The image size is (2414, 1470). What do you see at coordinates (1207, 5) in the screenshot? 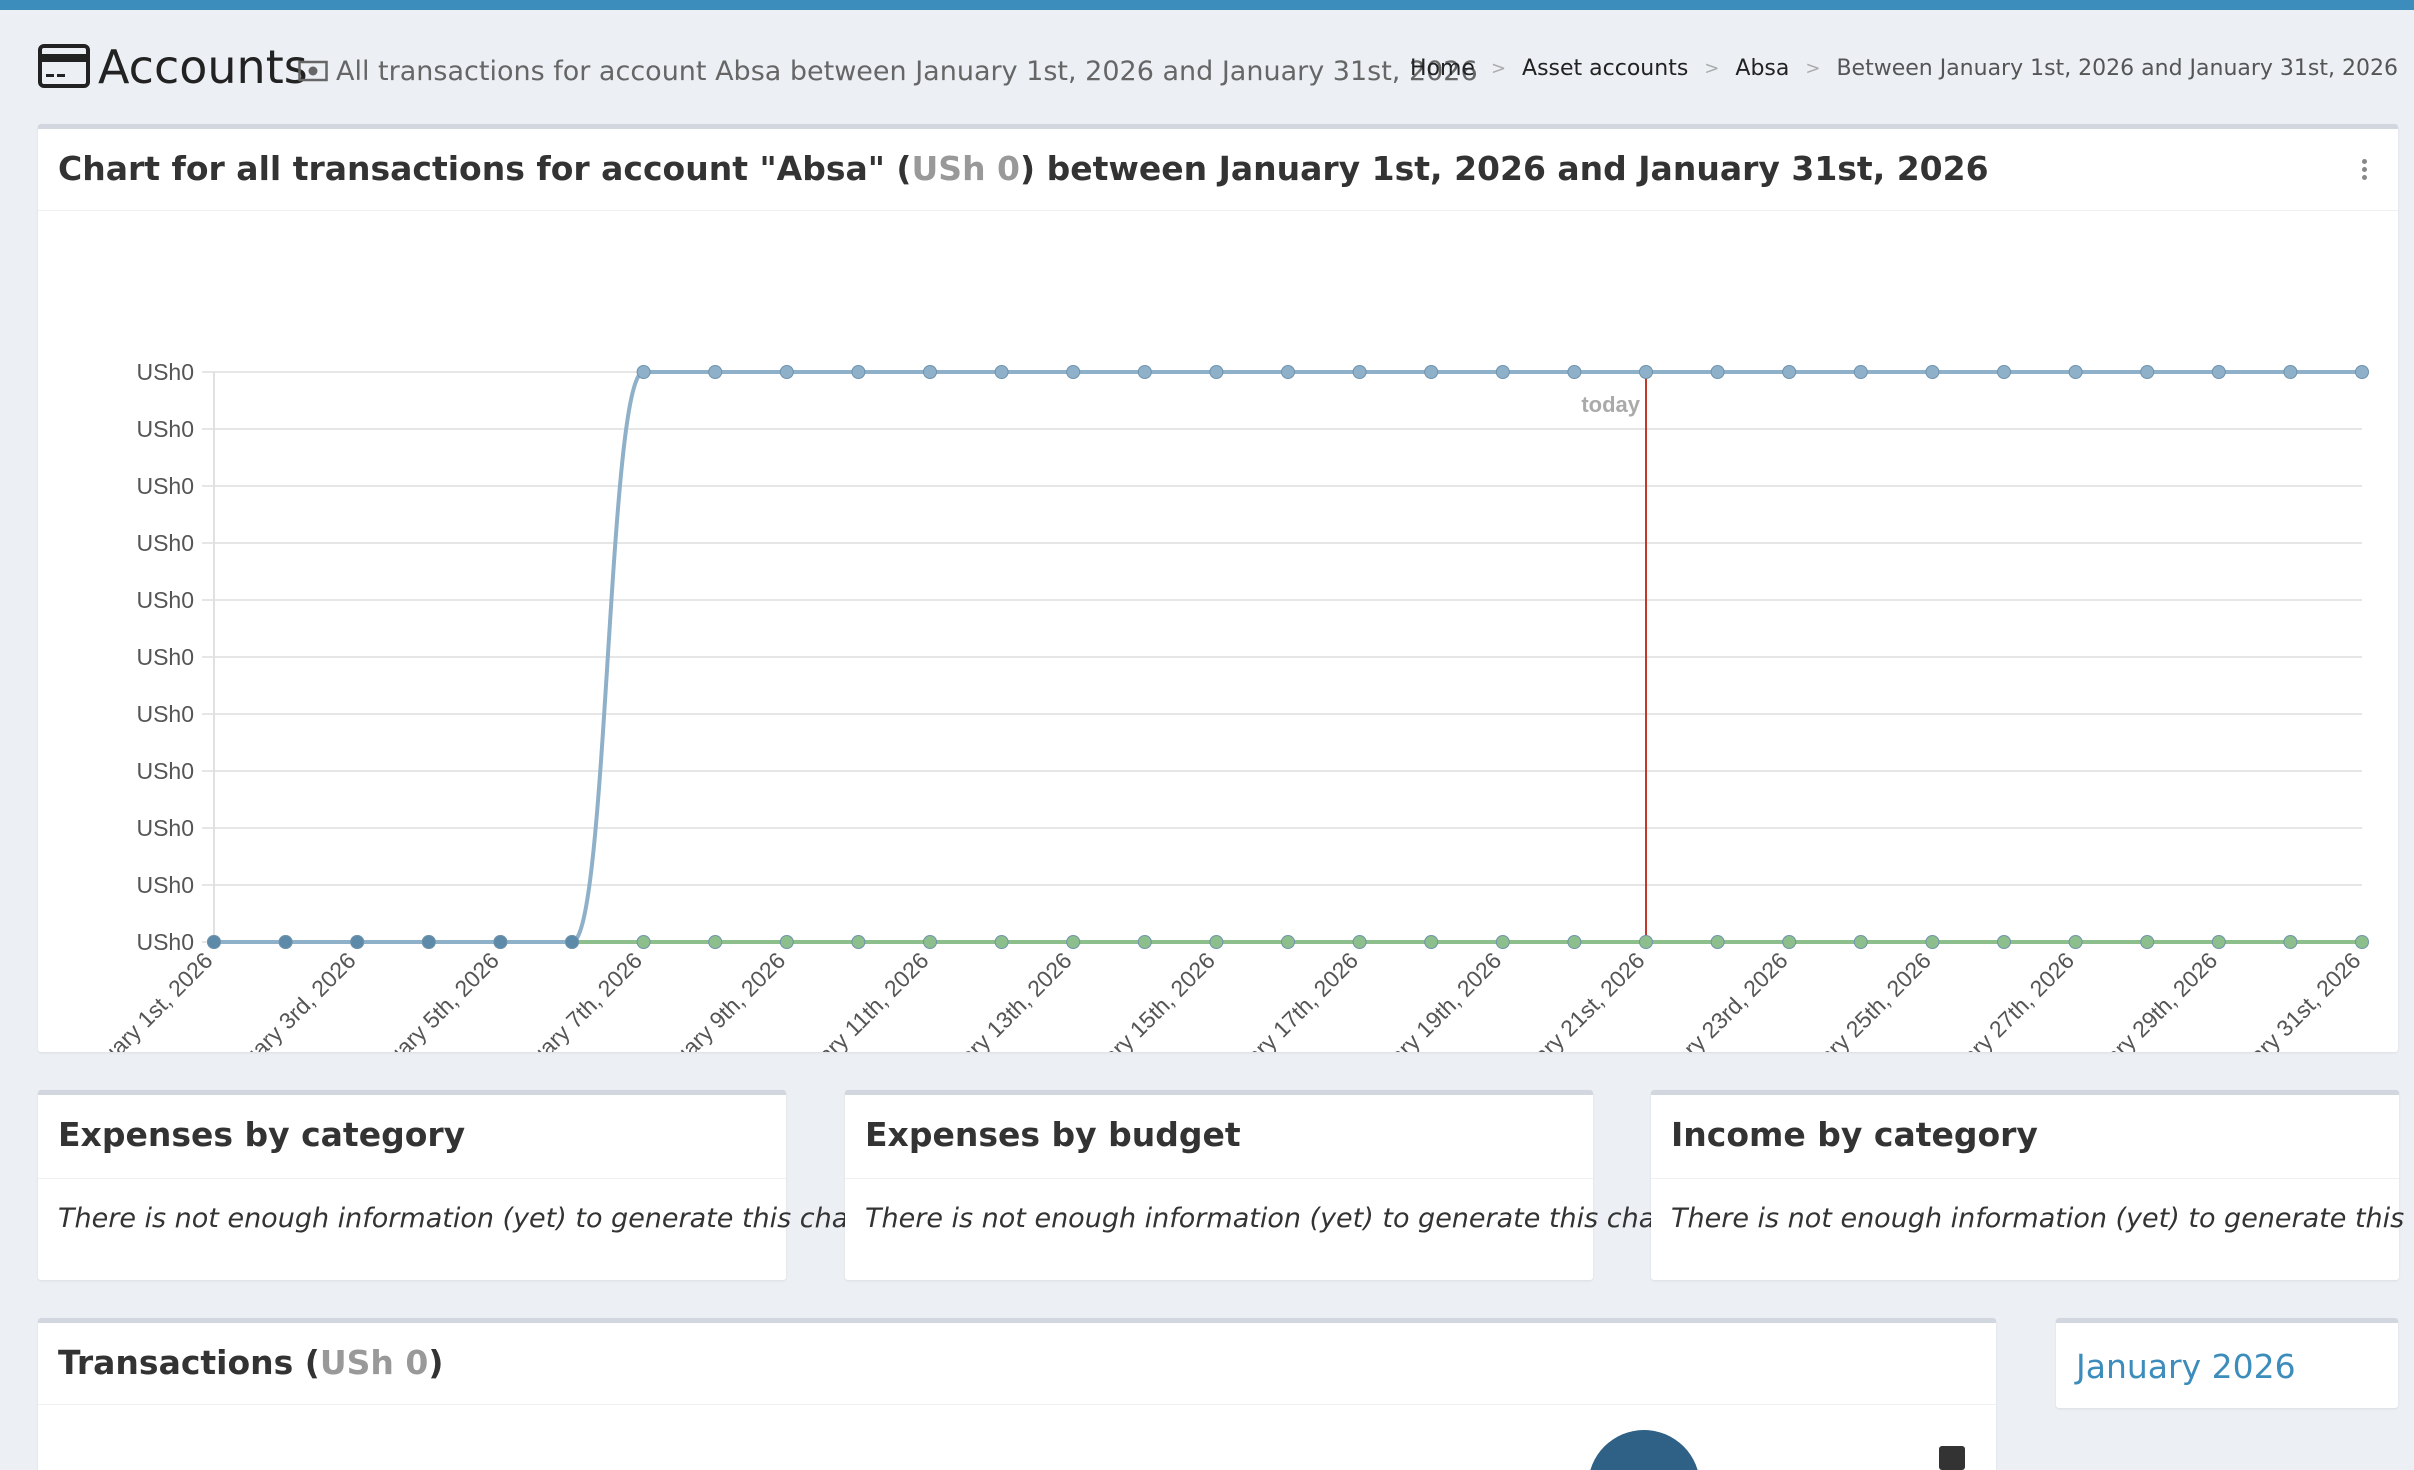
I see `top-navbar` at bounding box center [1207, 5].